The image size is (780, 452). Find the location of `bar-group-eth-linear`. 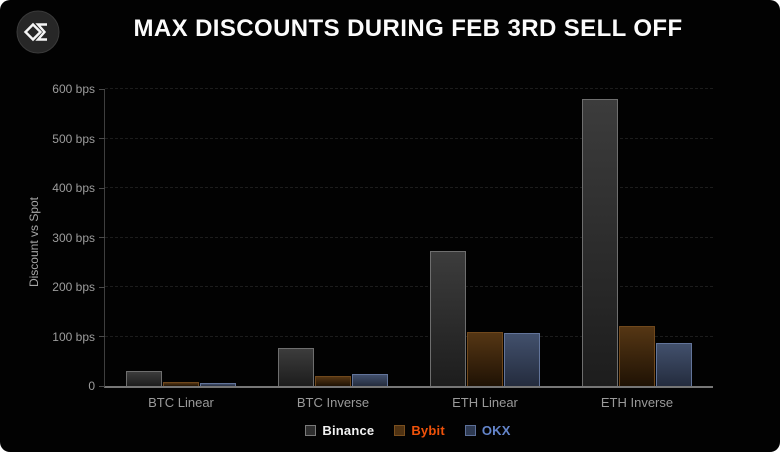

bar-group-eth-linear is located at coordinates (485, 237).